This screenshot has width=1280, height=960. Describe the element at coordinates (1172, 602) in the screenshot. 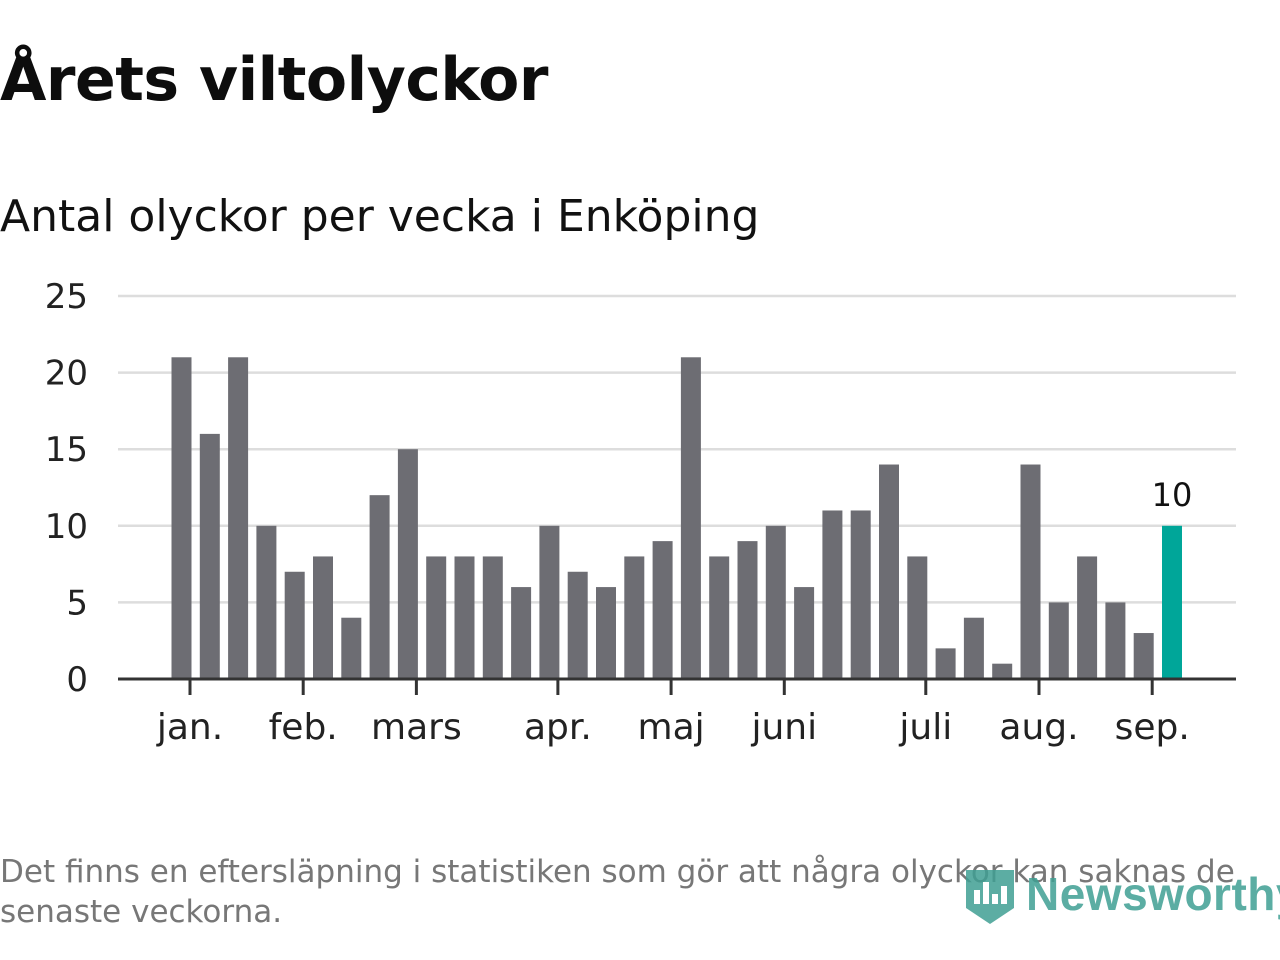

I see `highlighted-bar` at that location.